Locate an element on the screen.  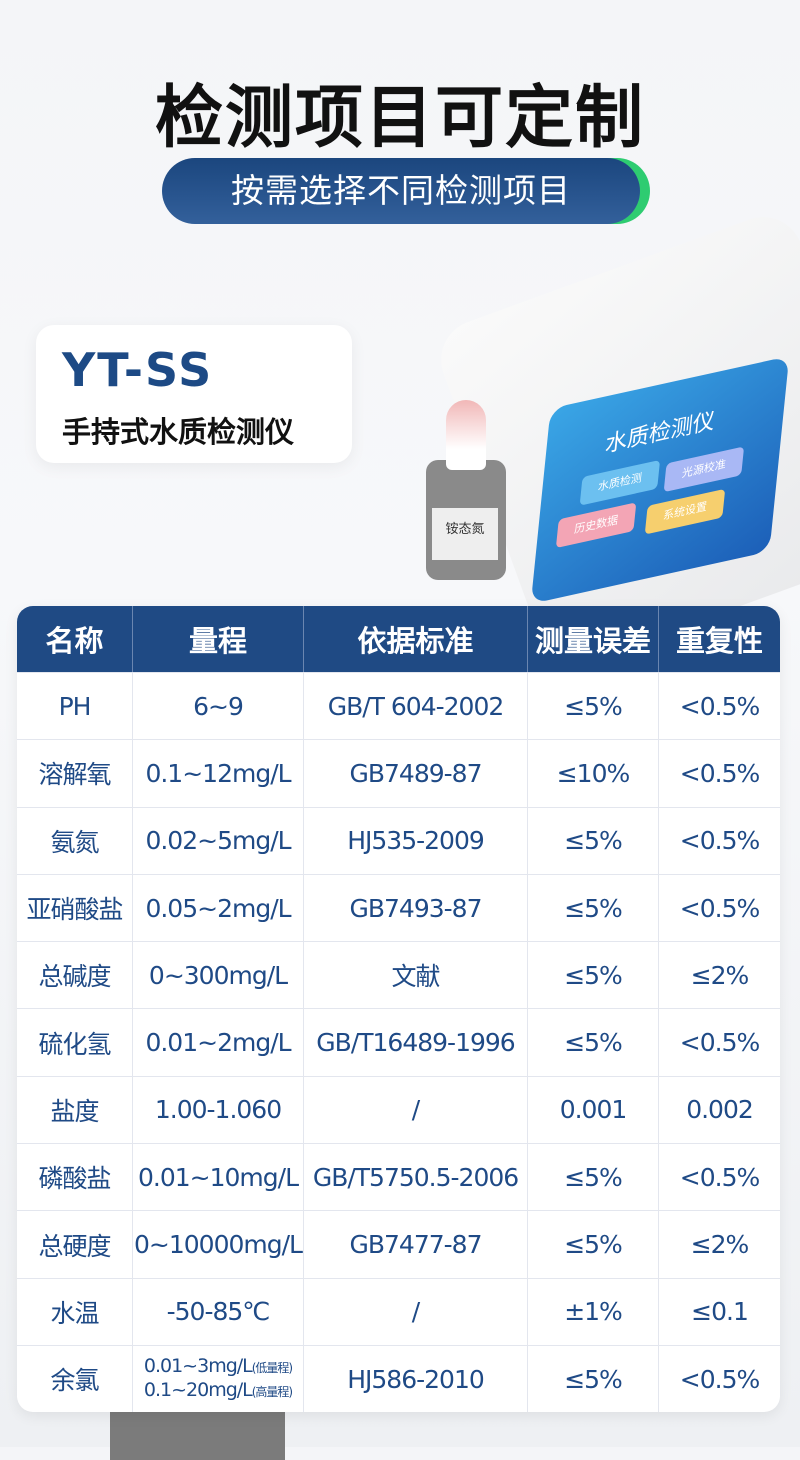
table-row: 水温 -50-85℃ / ±1% ≤0.1 is located at coordinates (398, 1311).